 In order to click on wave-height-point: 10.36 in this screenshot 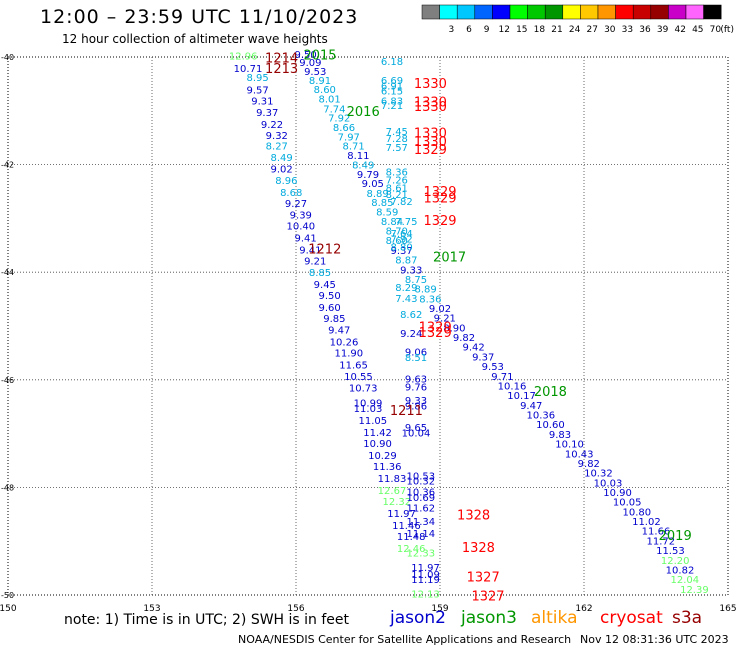, I will do `click(540, 416)`.